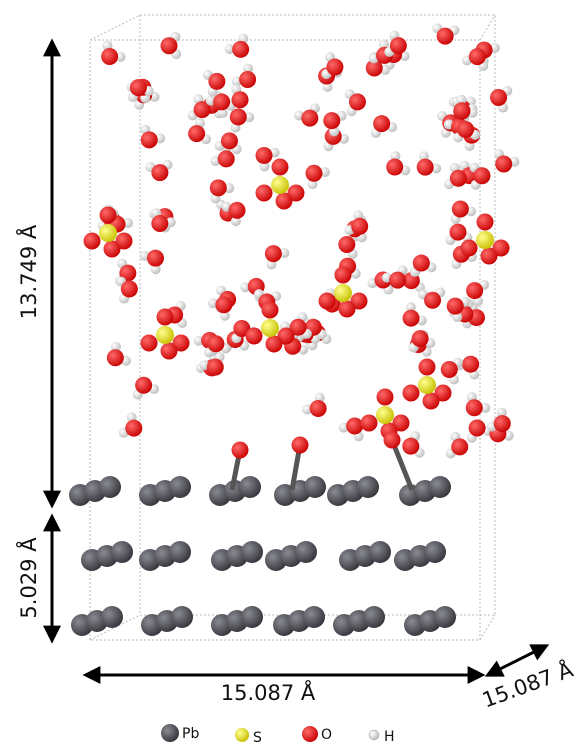  What do you see at coordinates (28, 578) in the screenshot?
I see `height-label: 5.029 Å` at bounding box center [28, 578].